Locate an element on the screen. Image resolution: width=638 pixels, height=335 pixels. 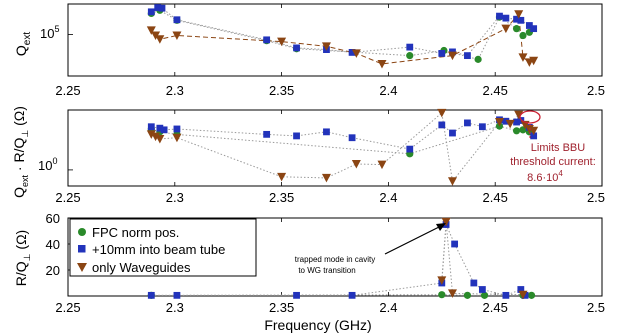
bottom-y-tick-label: 20 is located at coordinates (53, 270).